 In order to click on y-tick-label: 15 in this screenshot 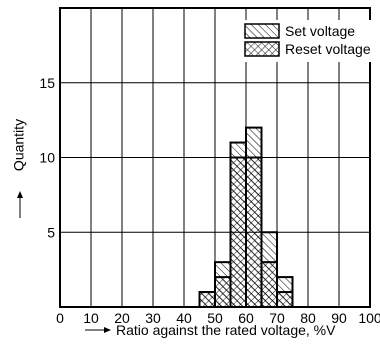, I will do `click(47, 83)`.